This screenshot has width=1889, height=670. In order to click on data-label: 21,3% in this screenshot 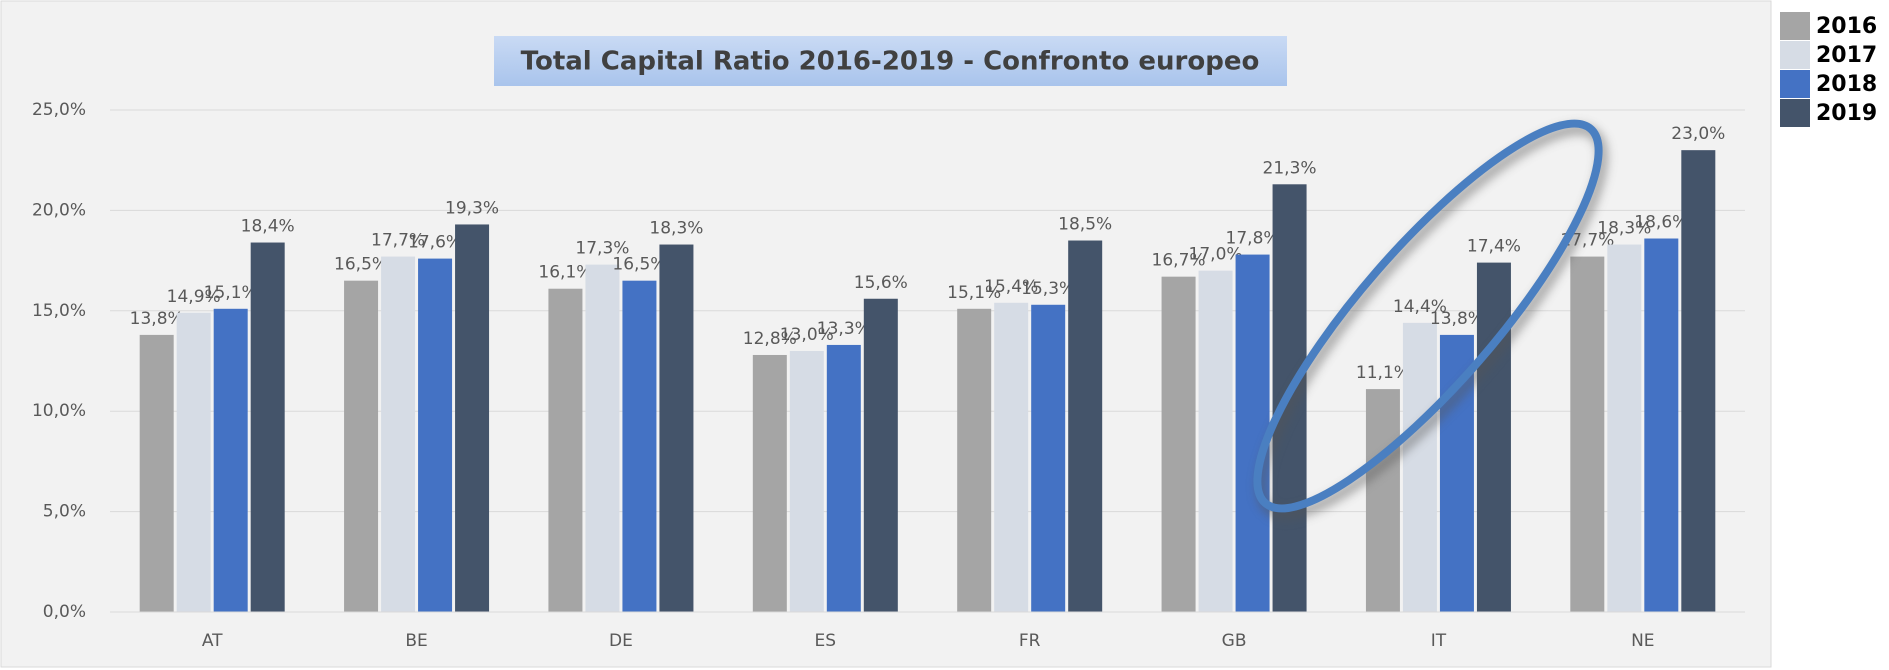, I will do `click(1290, 168)`.